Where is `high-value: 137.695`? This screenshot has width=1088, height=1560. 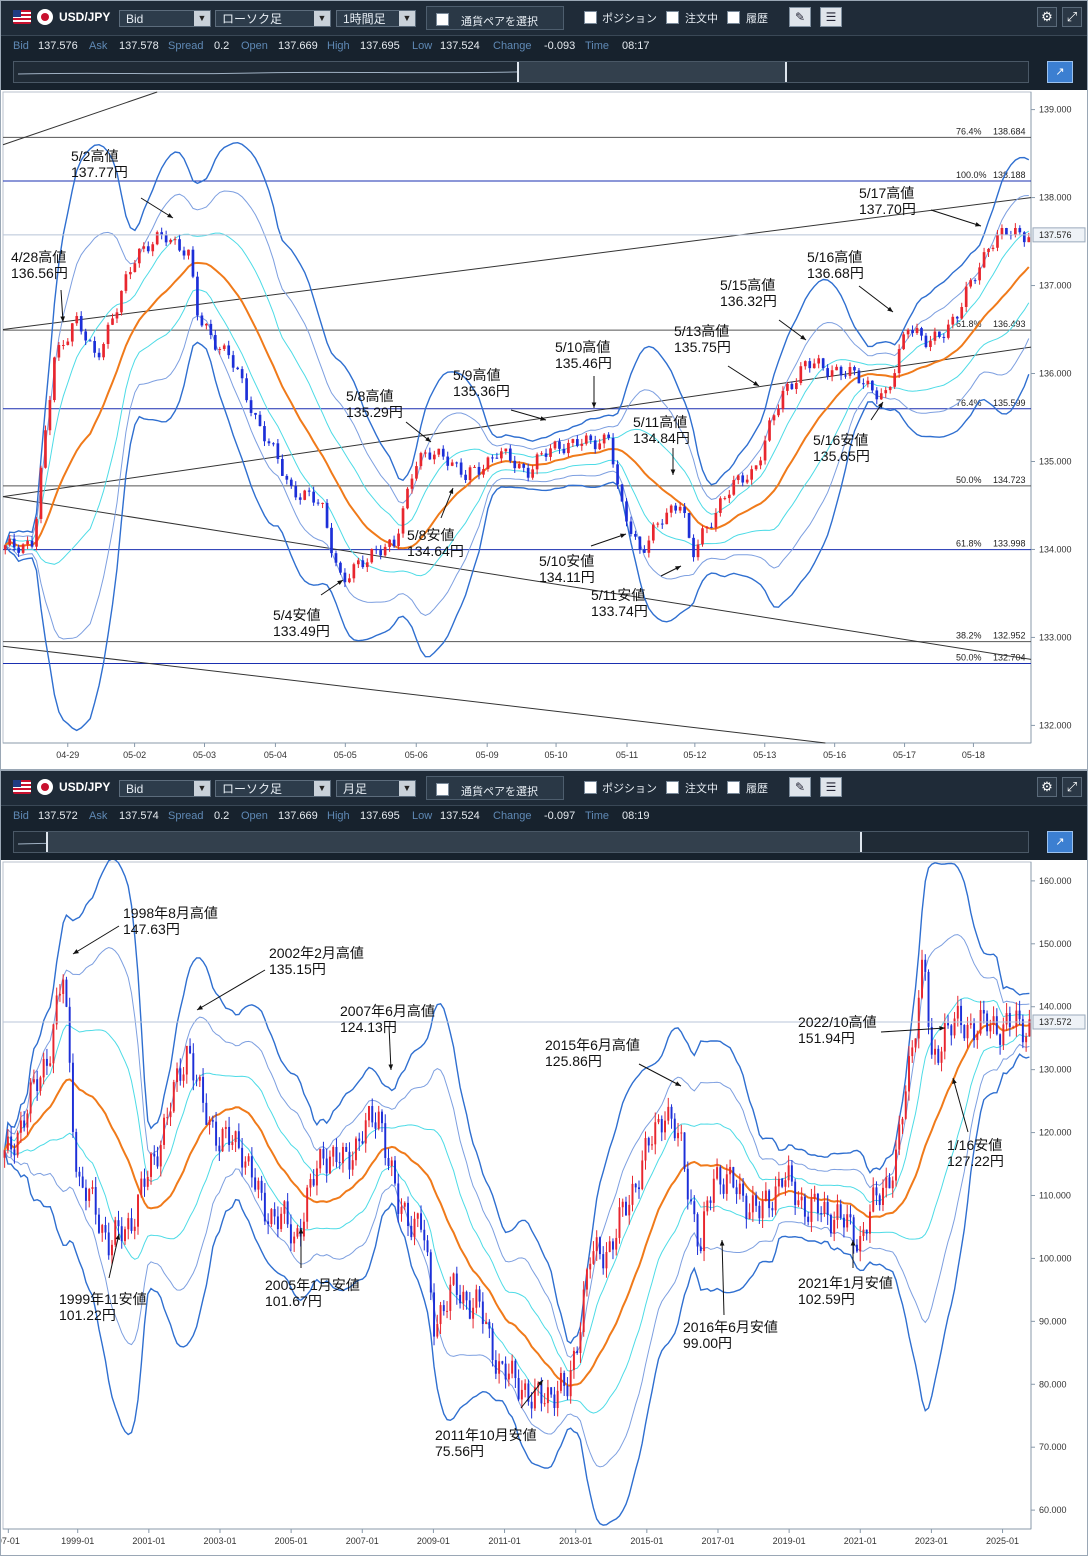 high-value: 137.695 is located at coordinates (380, 46).